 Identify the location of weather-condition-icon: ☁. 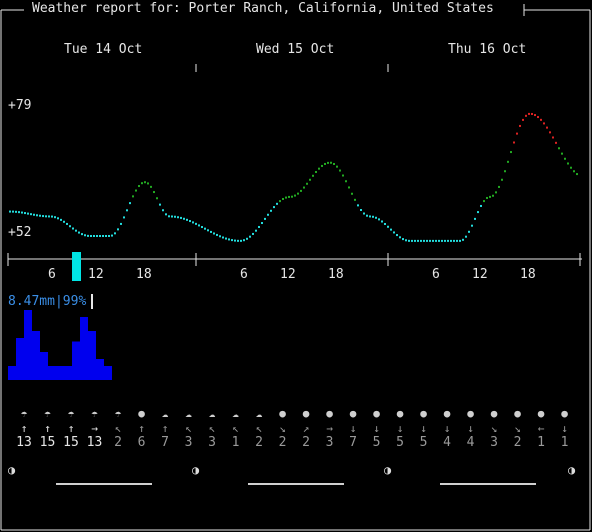
(188, 413).